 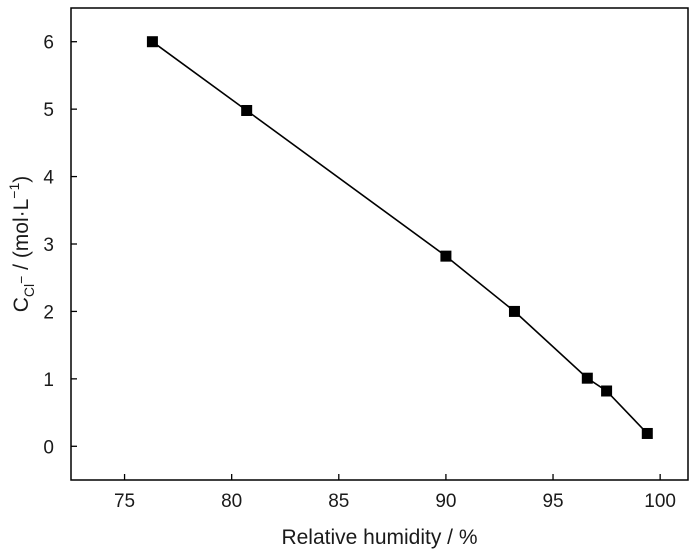 What do you see at coordinates (48, 245) in the screenshot?
I see `y-tick-label: 3` at bounding box center [48, 245].